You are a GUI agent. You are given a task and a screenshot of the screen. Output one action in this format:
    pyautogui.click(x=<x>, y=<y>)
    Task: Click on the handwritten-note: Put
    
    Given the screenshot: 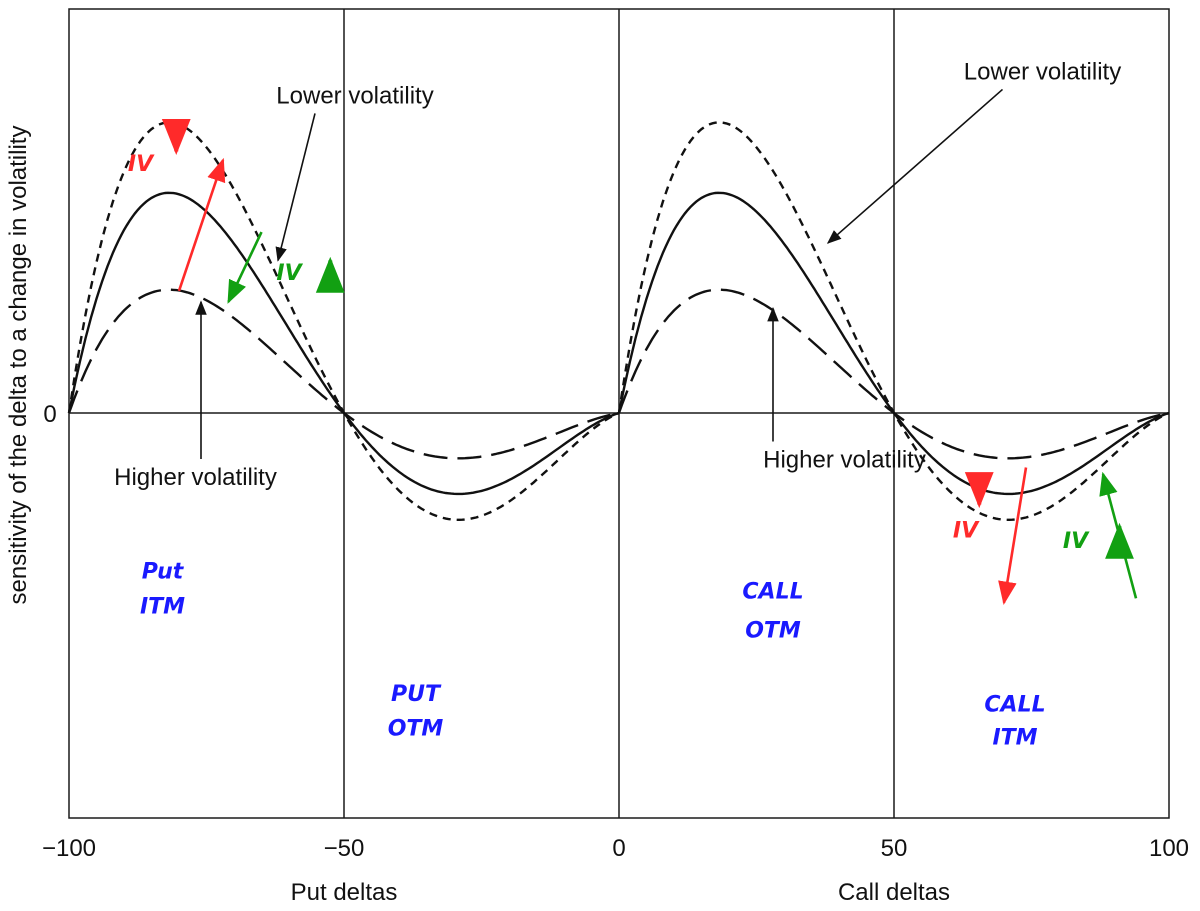 What is the action you would take?
    pyautogui.click(x=163, y=572)
    